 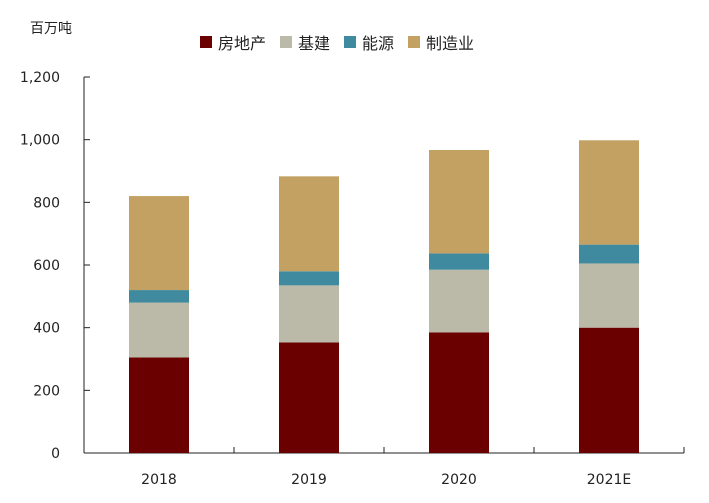 I want to click on y-tick-label: 1,200, so click(x=40, y=78).